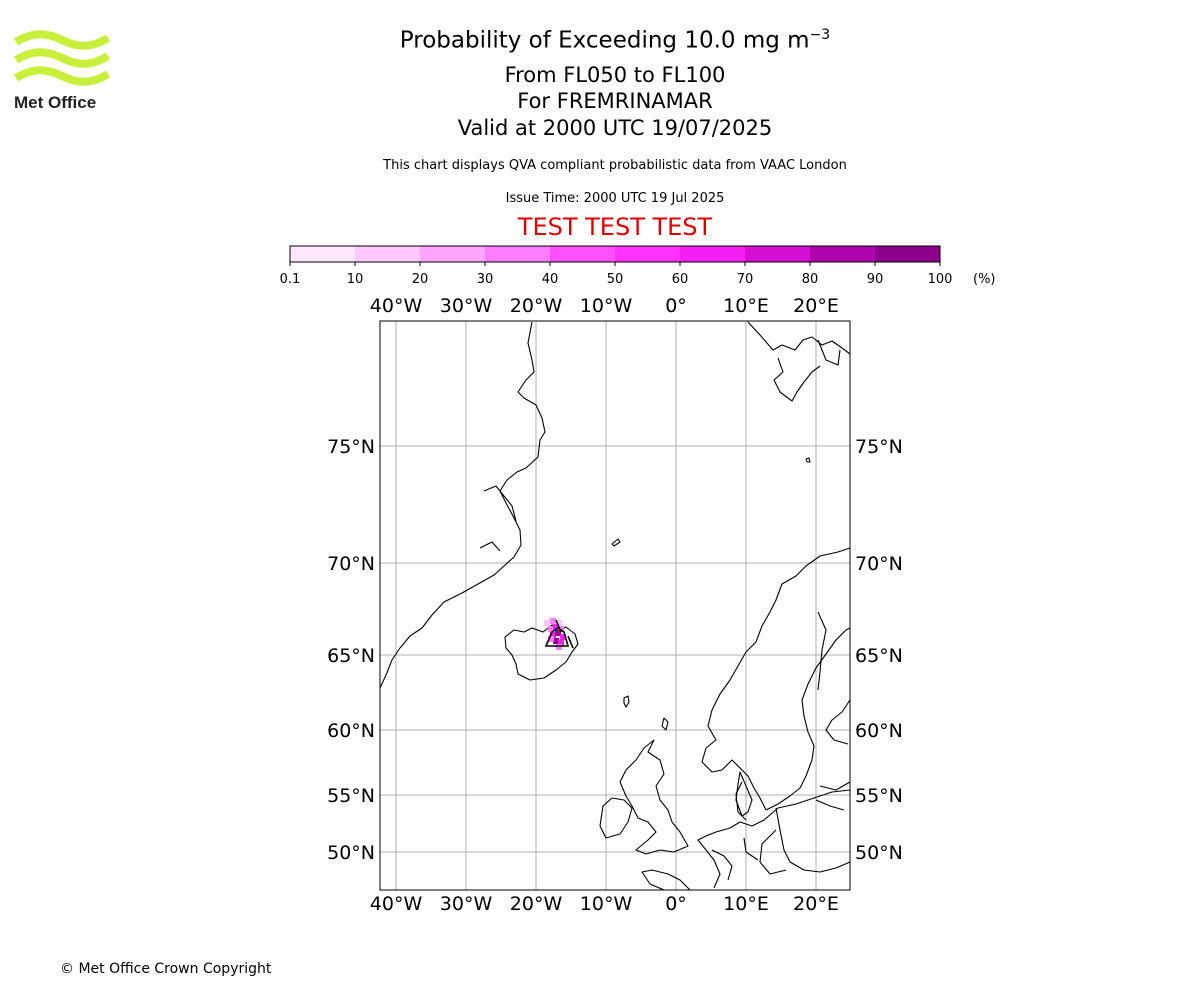  I want to click on shetland-islands, so click(665, 724).